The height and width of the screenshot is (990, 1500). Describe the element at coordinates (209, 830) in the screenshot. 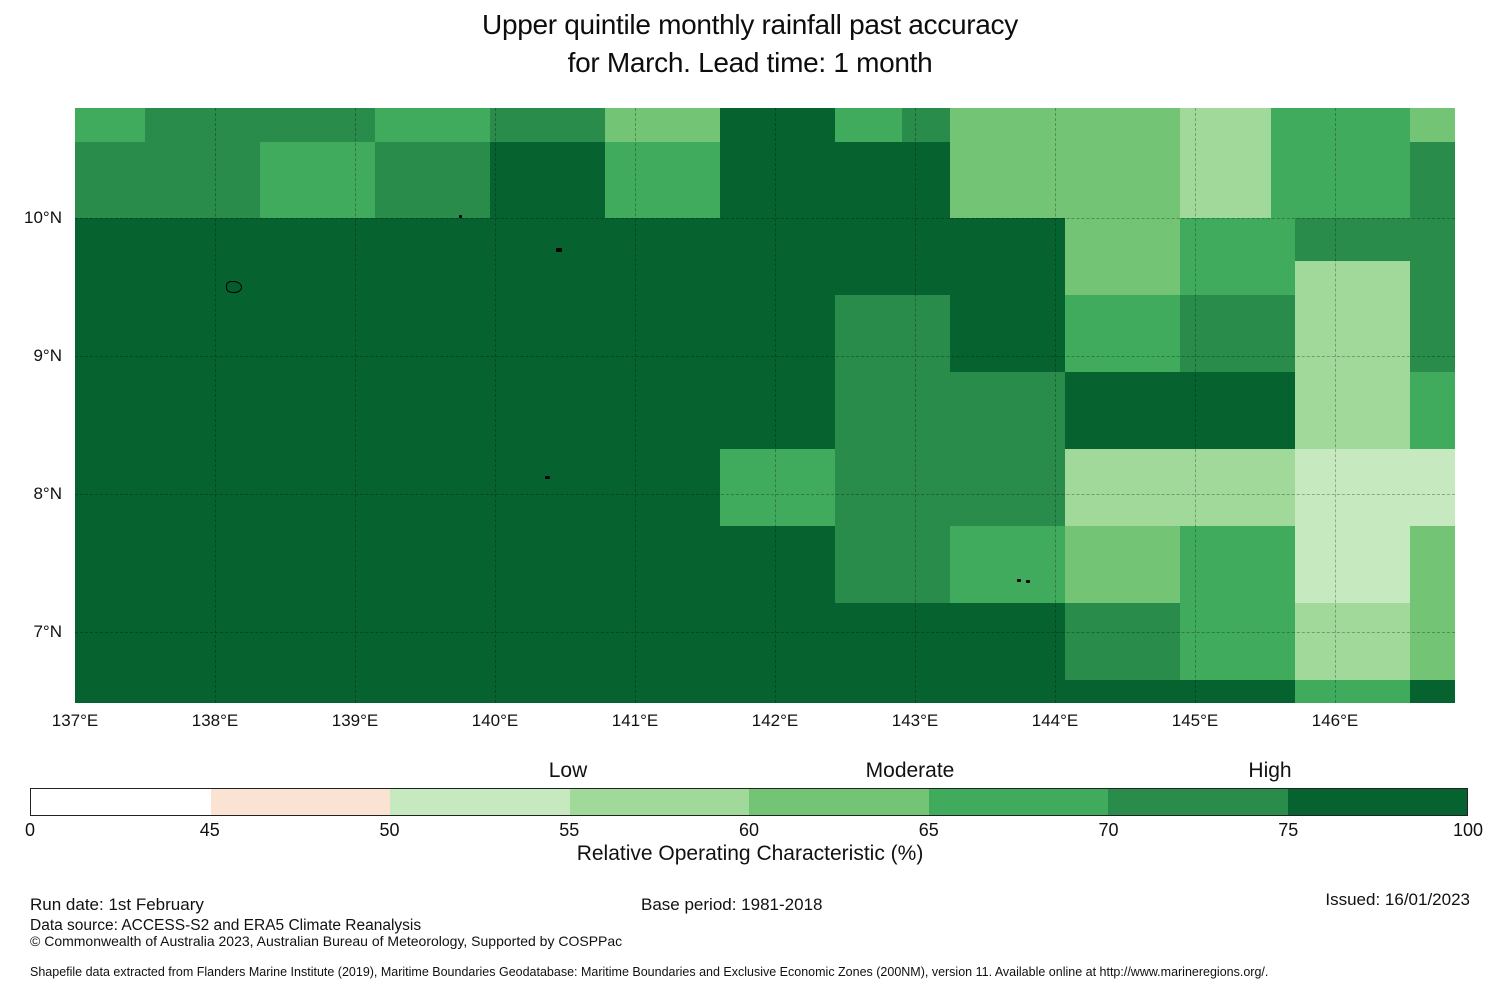

I see `colorbar-tick-label: 45` at that location.